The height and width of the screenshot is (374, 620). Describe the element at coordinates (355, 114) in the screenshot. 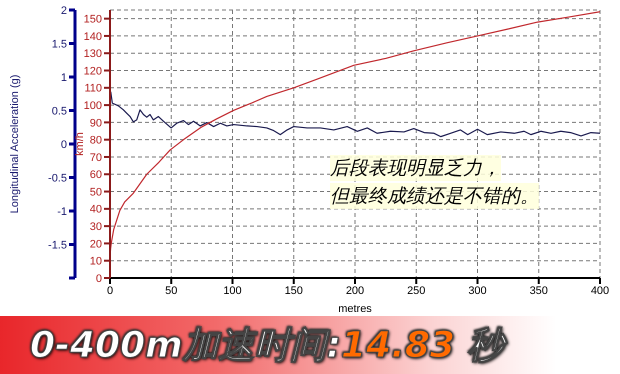

I see `line-series` at that location.